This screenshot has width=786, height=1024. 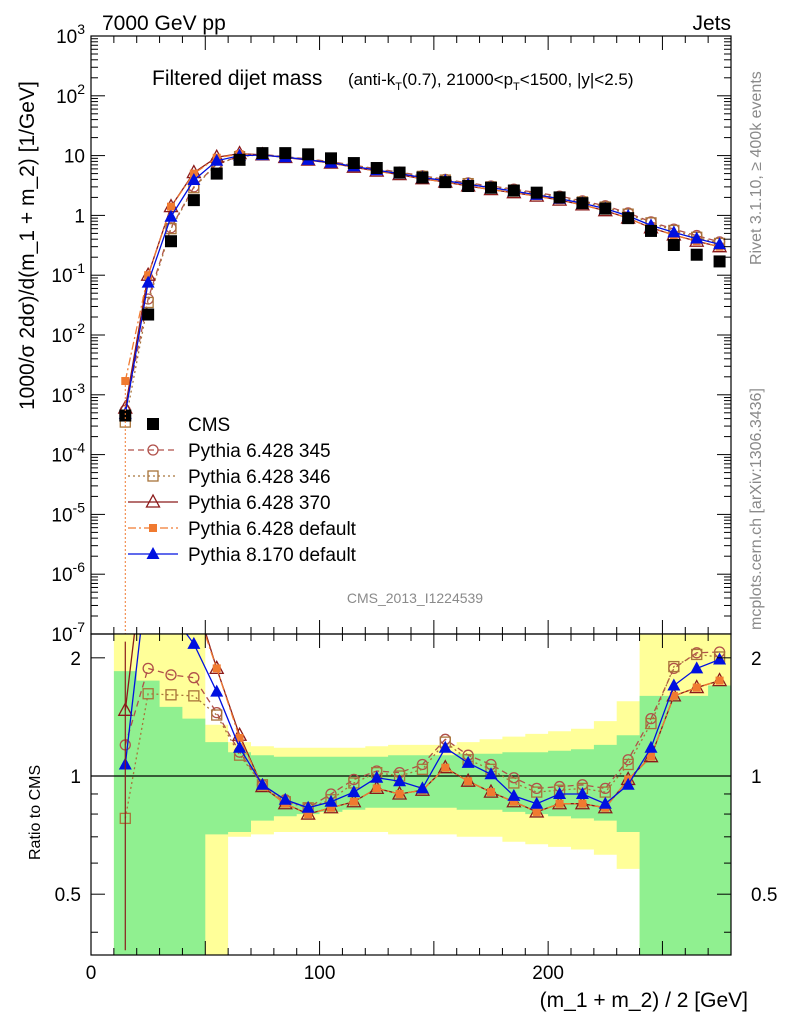 I want to click on watermark: CMS_2013_I1224539, so click(x=415, y=598).